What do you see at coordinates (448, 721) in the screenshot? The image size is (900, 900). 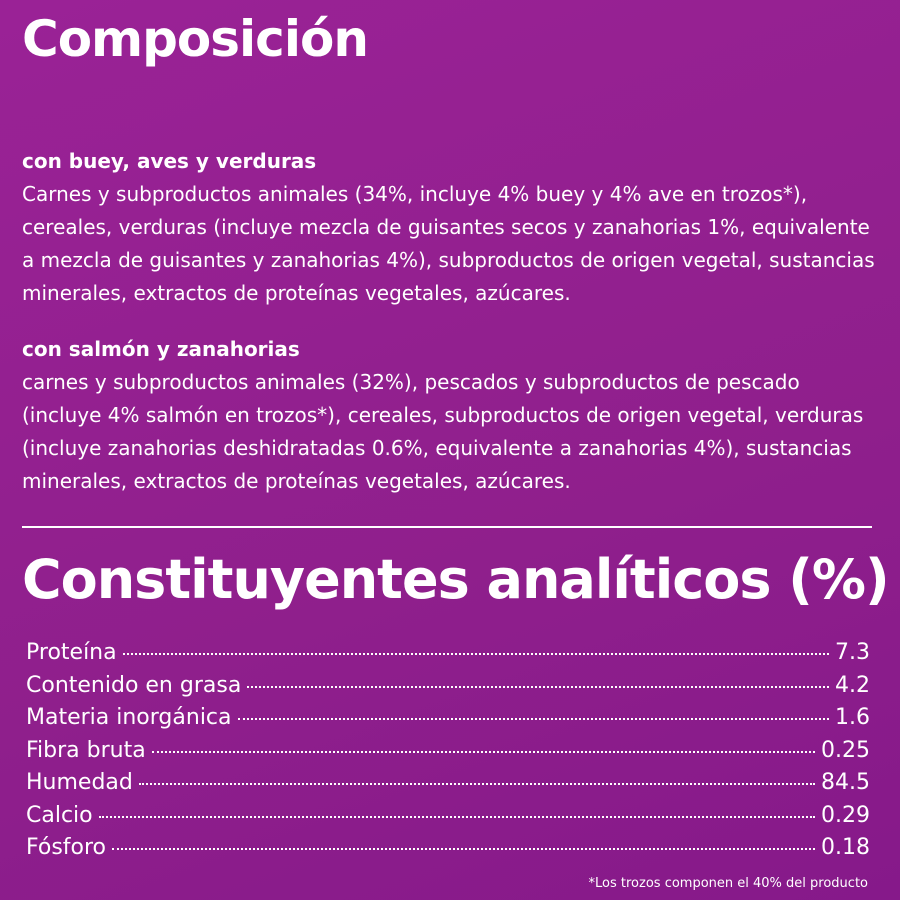 I see `analysis-row: Materia inorgánica 1.6` at bounding box center [448, 721].